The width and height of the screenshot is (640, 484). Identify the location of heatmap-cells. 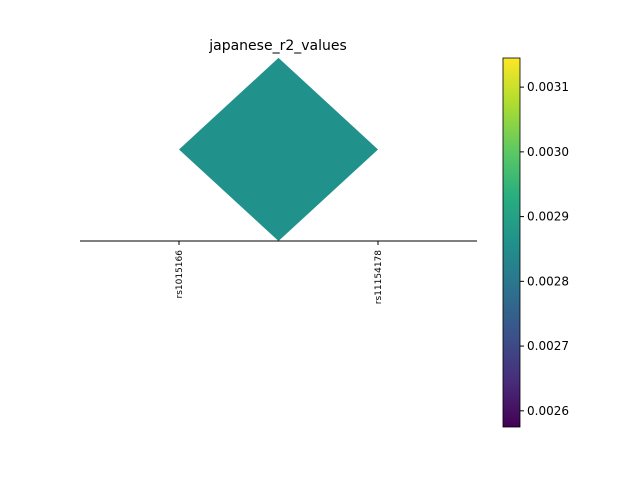
(278, 149).